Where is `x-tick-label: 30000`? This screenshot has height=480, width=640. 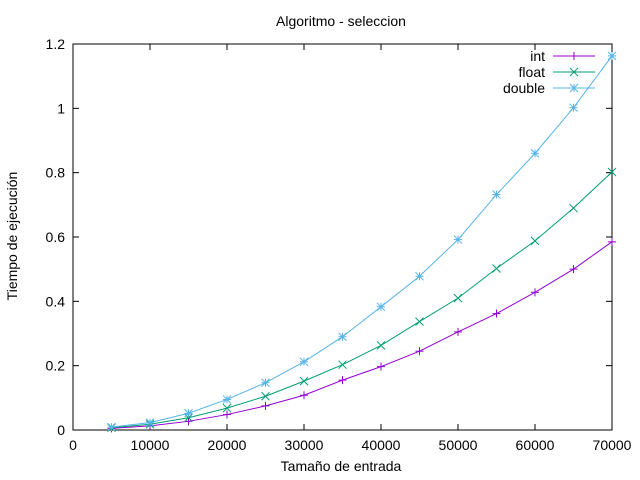
x-tick-label: 30000 is located at coordinates (304, 445).